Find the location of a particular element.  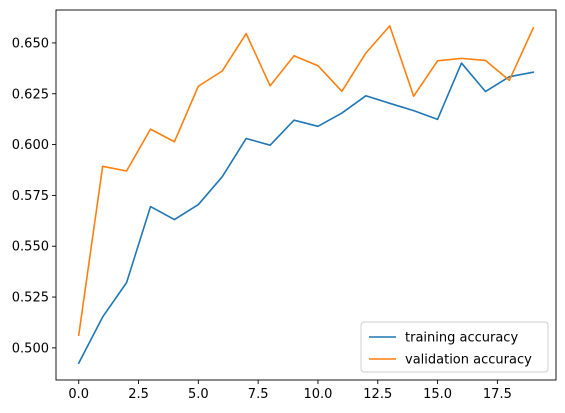

y-tick-label: 0.500 is located at coordinates (30, 348).